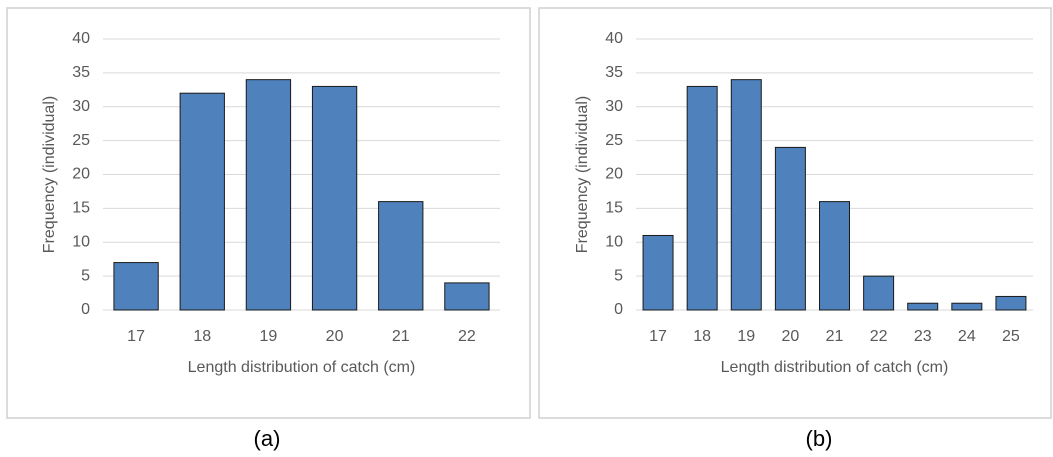  Describe the element at coordinates (819, 438) in the screenshot. I see `caption: (b)` at that location.